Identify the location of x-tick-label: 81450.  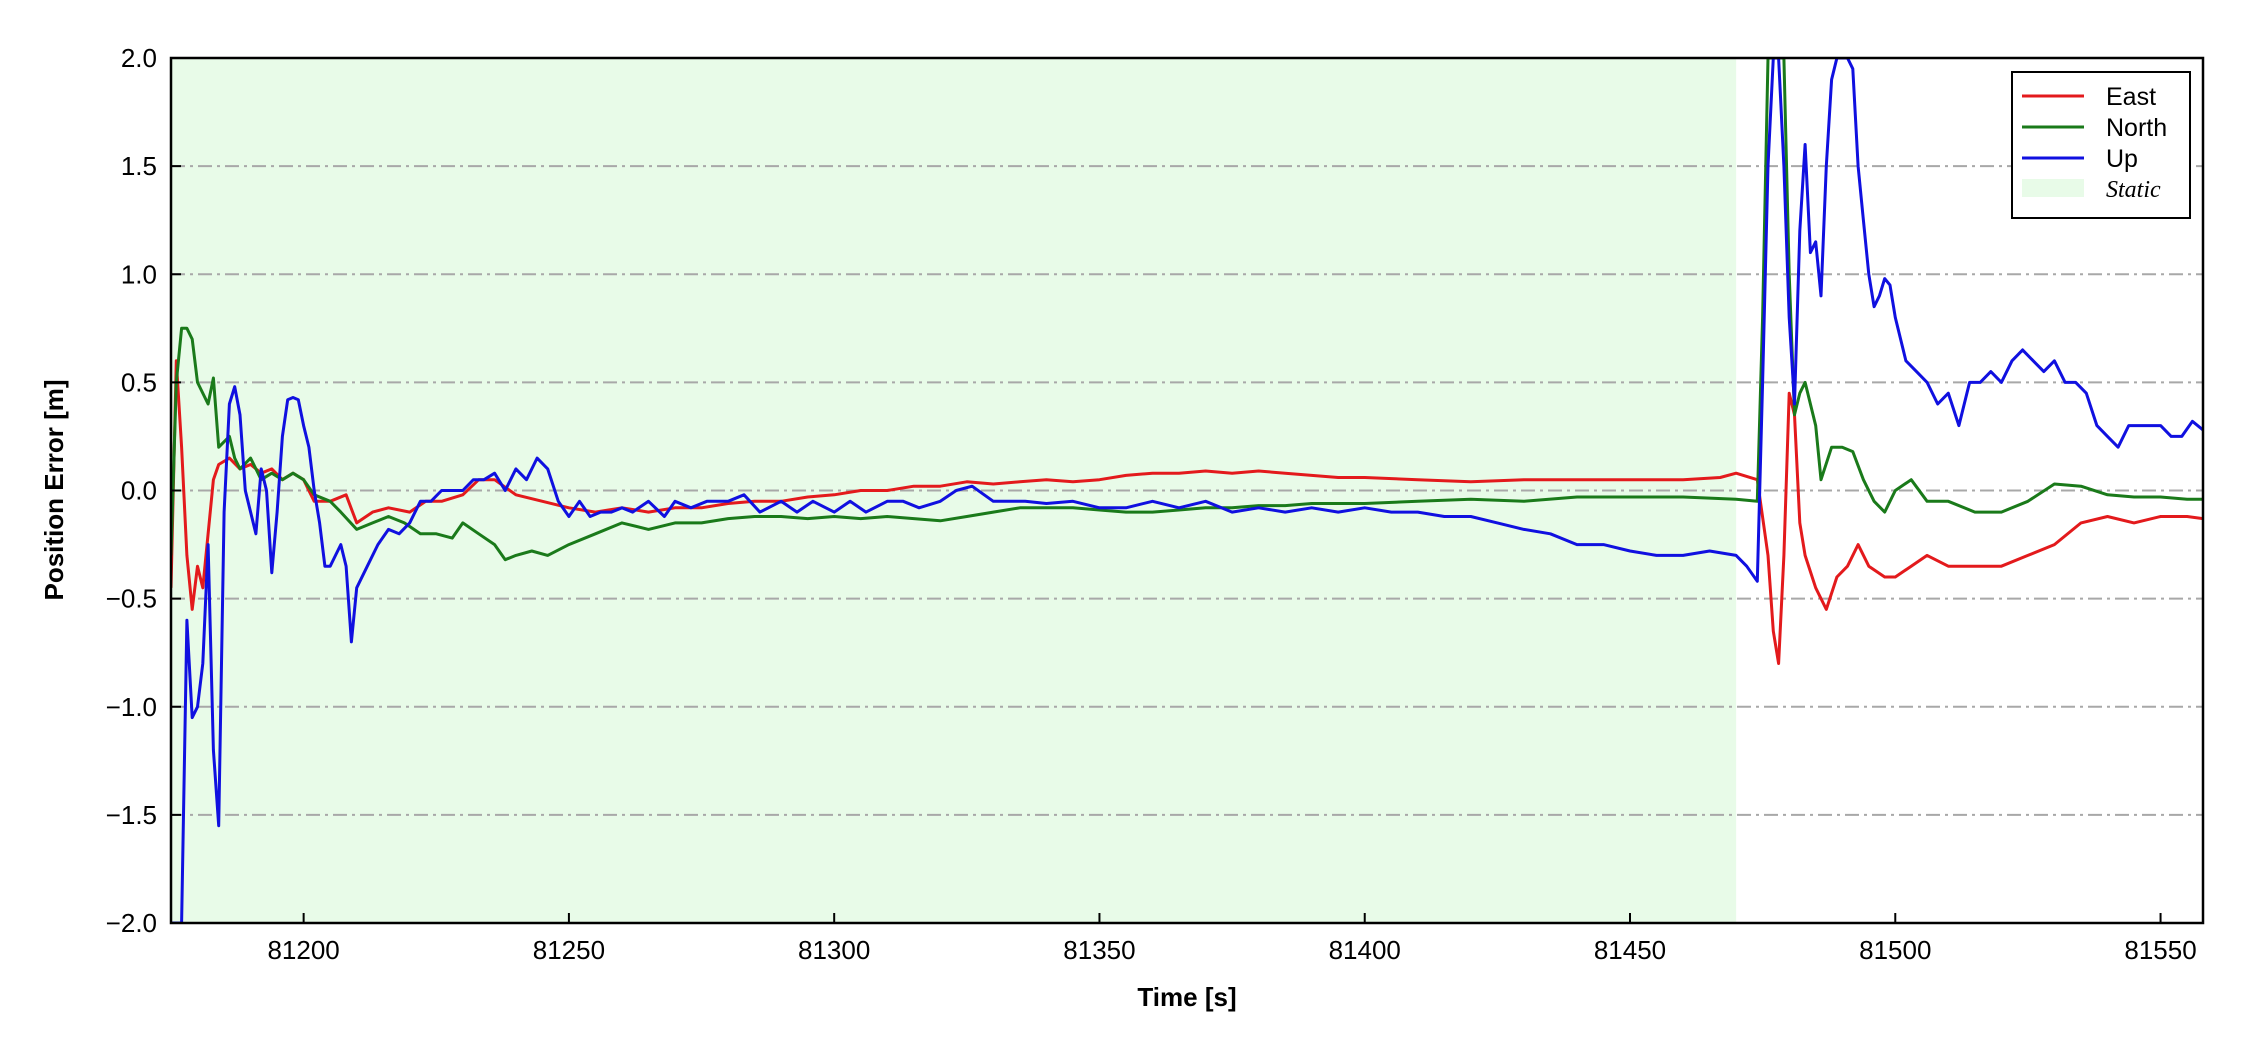
(1630, 950).